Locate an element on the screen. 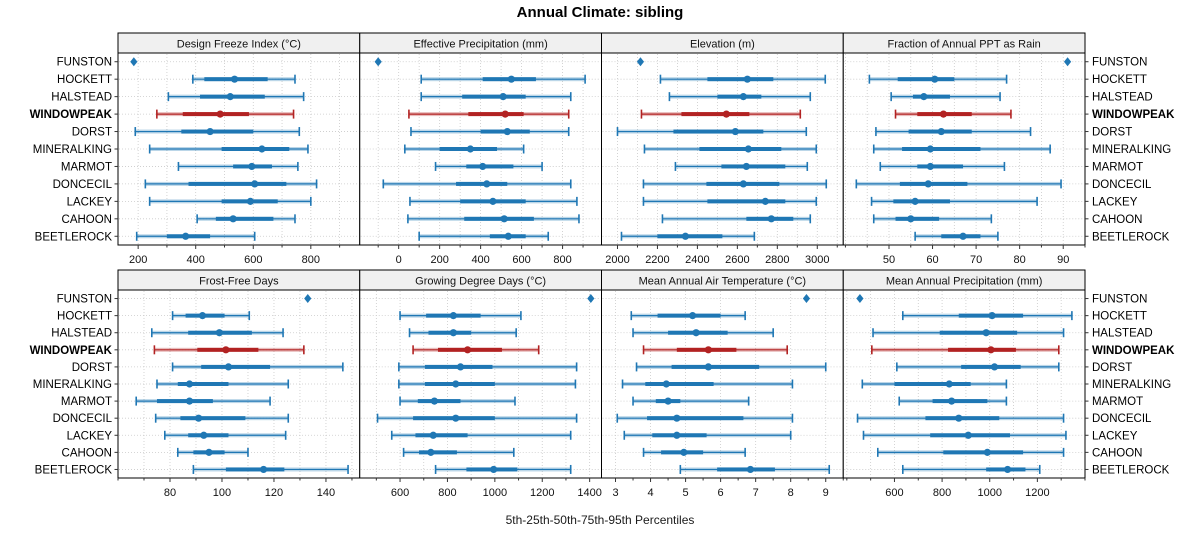  x-tick-label: 100 is located at coordinates (222, 493).